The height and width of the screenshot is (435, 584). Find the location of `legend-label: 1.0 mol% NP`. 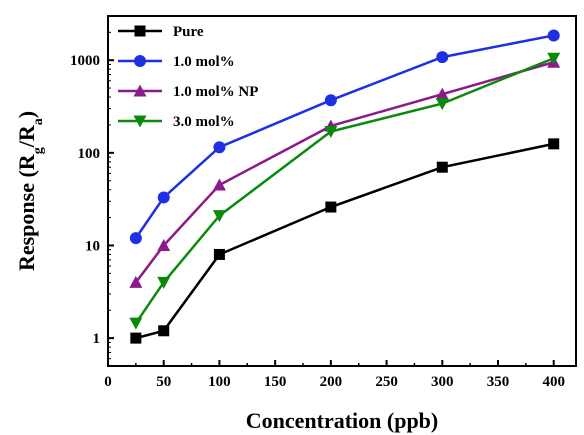

legend-label: 1.0 mol% NP is located at coordinates (215, 92).